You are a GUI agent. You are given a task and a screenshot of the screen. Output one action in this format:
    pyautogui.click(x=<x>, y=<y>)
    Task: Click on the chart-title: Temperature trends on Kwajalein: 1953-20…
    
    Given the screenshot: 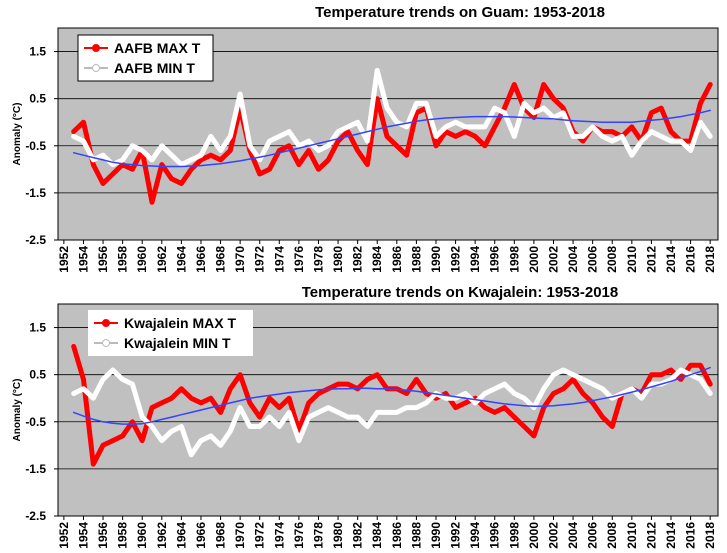 What is the action you would take?
    pyautogui.click(x=460, y=292)
    